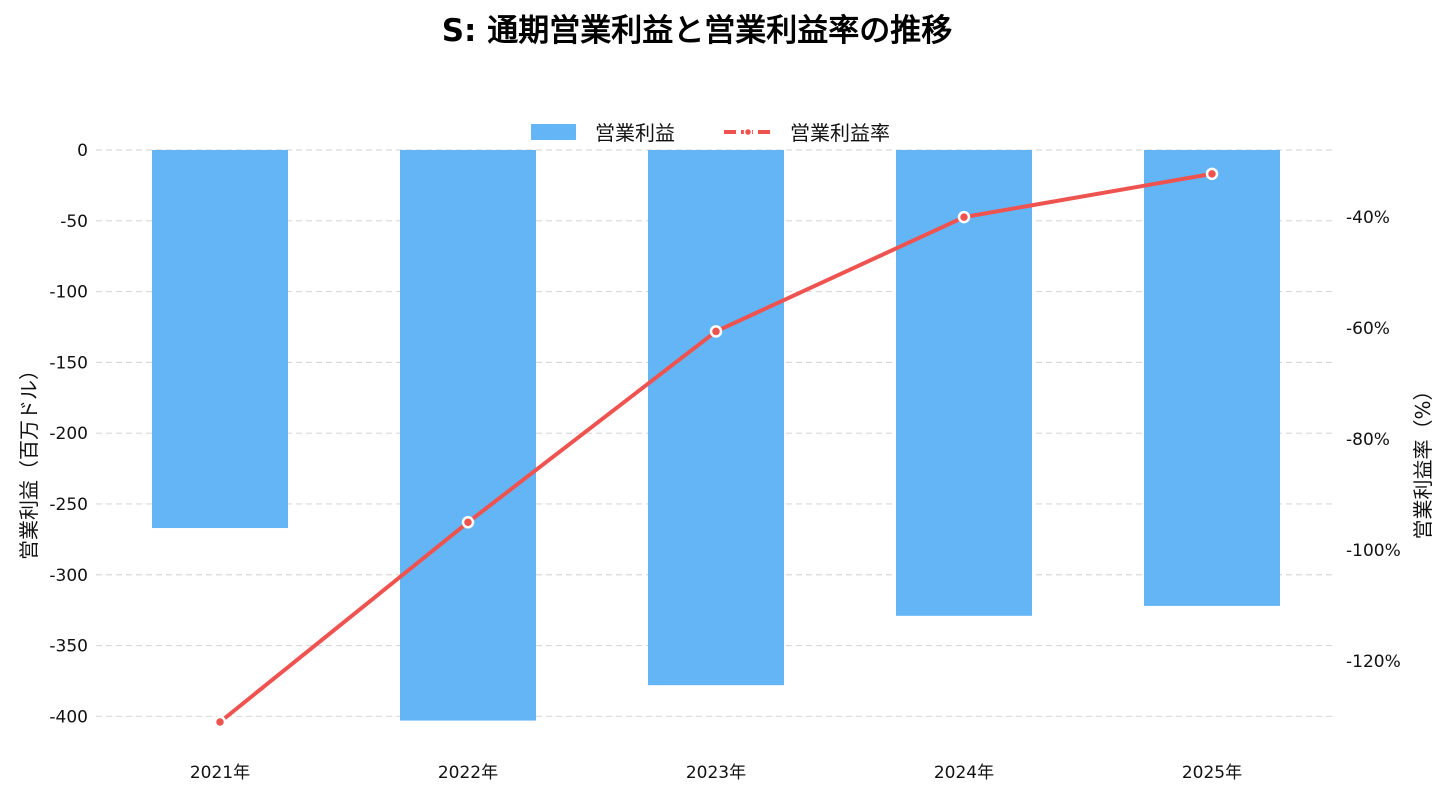 This screenshot has height=798, width=1450. I want to click on x-tick-layer: 2021年 2022年 2023年 2024年 2025年, so click(716, 773).